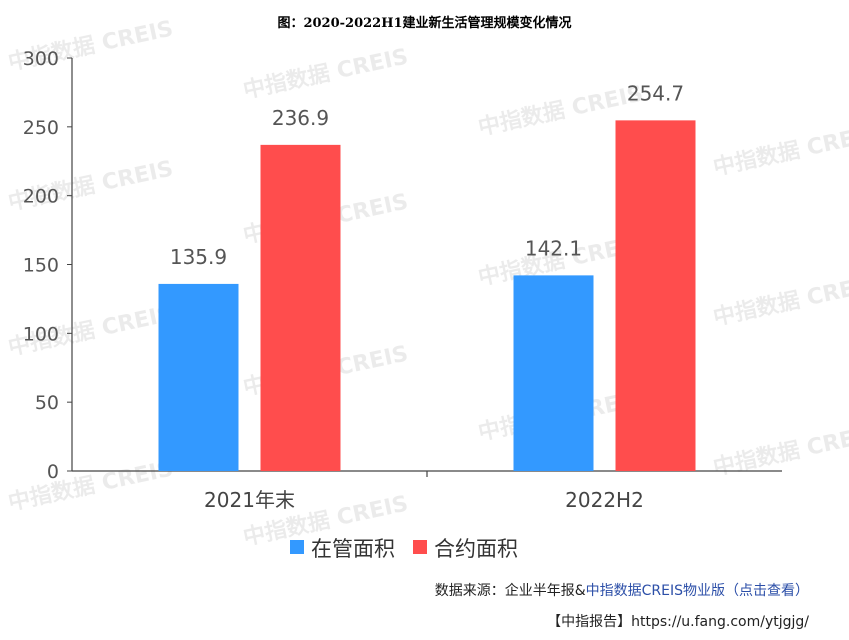 This screenshot has height=640, width=849. I want to click on y-tick-label-1: 50, so click(47, 403).